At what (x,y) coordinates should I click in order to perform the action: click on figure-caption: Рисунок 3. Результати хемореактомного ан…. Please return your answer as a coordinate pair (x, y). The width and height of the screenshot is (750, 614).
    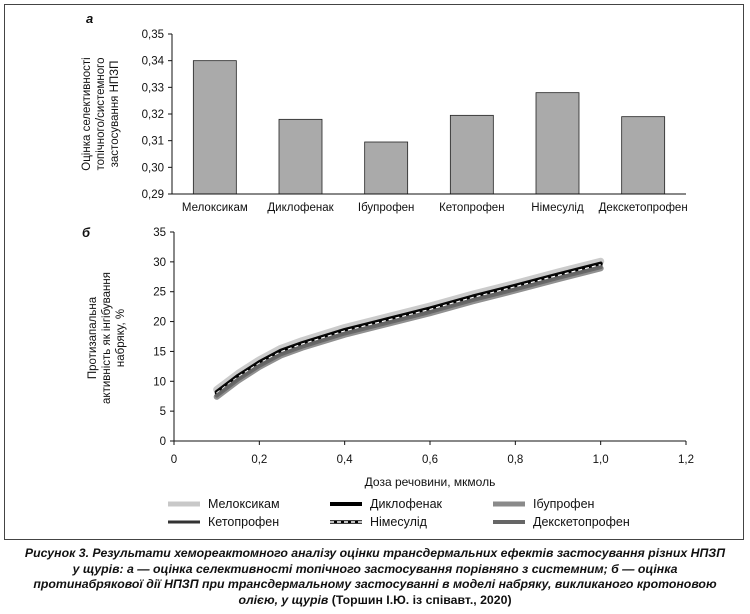
    Looking at the image, I should click on (375, 577).